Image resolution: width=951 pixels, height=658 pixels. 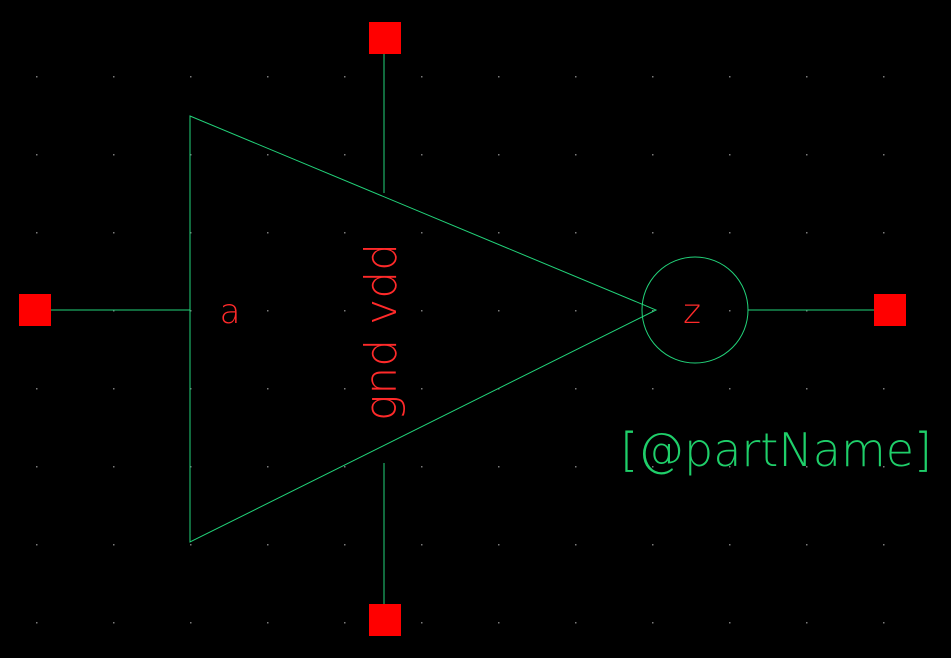 What do you see at coordinates (692, 312) in the screenshot?
I see `output-pin-label: z` at bounding box center [692, 312].